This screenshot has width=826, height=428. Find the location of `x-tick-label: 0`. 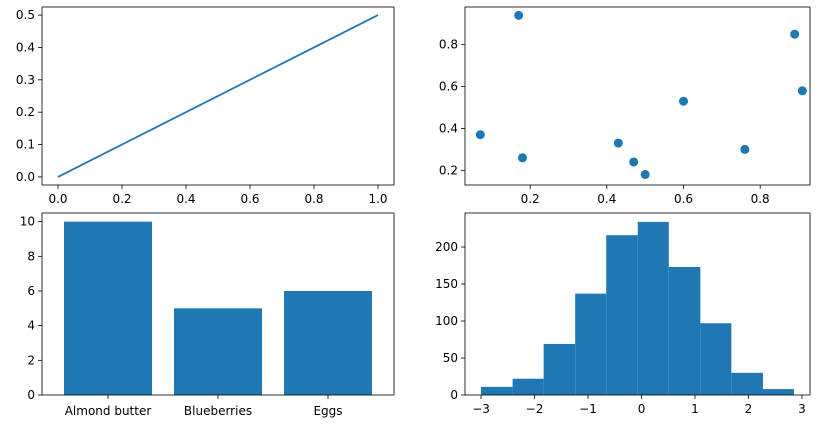

x-tick-label: 0 is located at coordinates (642, 409).